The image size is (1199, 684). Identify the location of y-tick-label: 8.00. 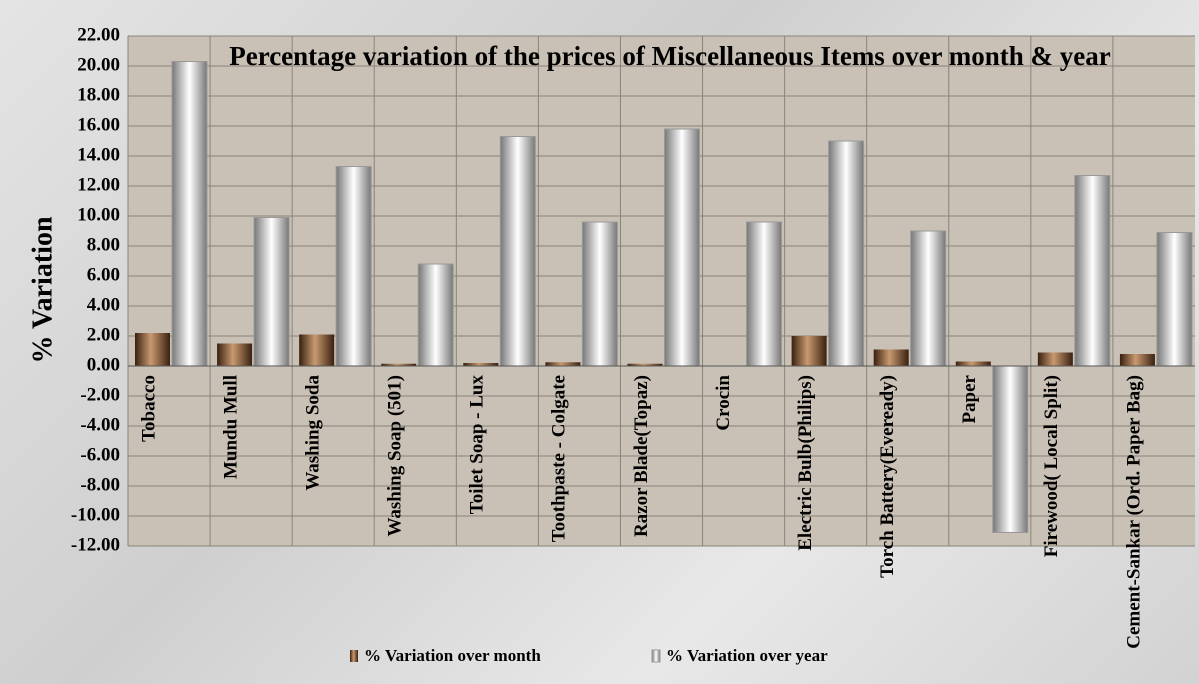
(103, 244).